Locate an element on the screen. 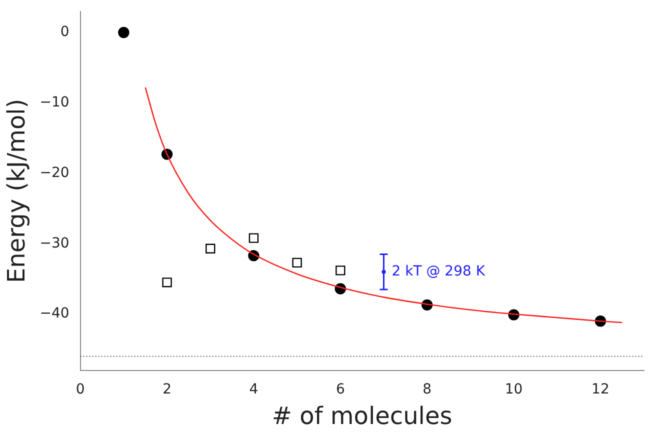  y-tick-label: −30 is located at coordinates (55, 243).